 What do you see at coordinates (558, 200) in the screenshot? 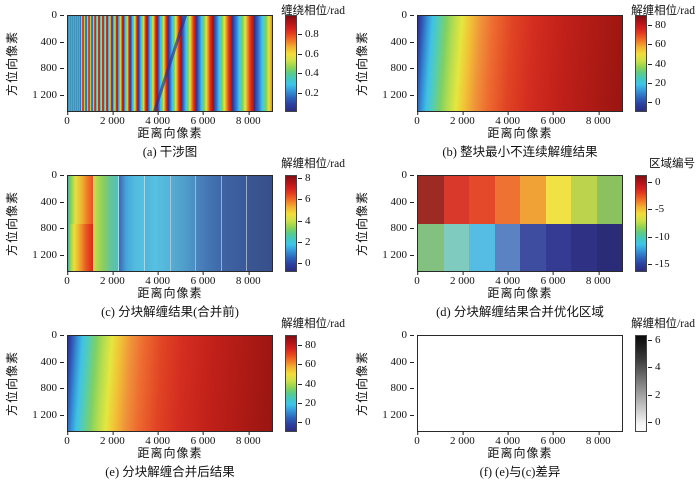
I see `region-cell--5` at bounding box center [558, 200].